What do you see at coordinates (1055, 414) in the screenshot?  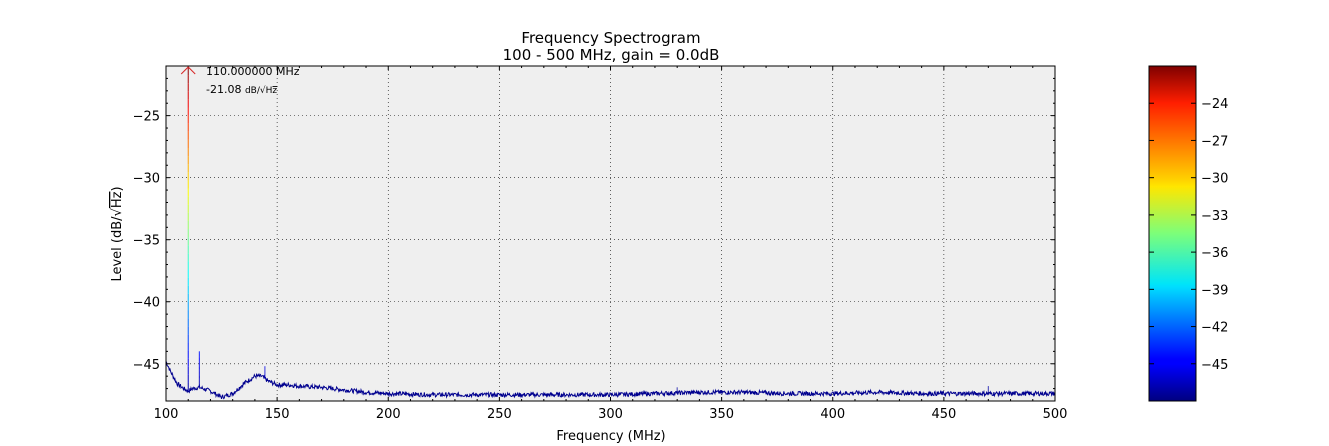 I see `x-tick-label: 500` at bounding box center [1055, 414].